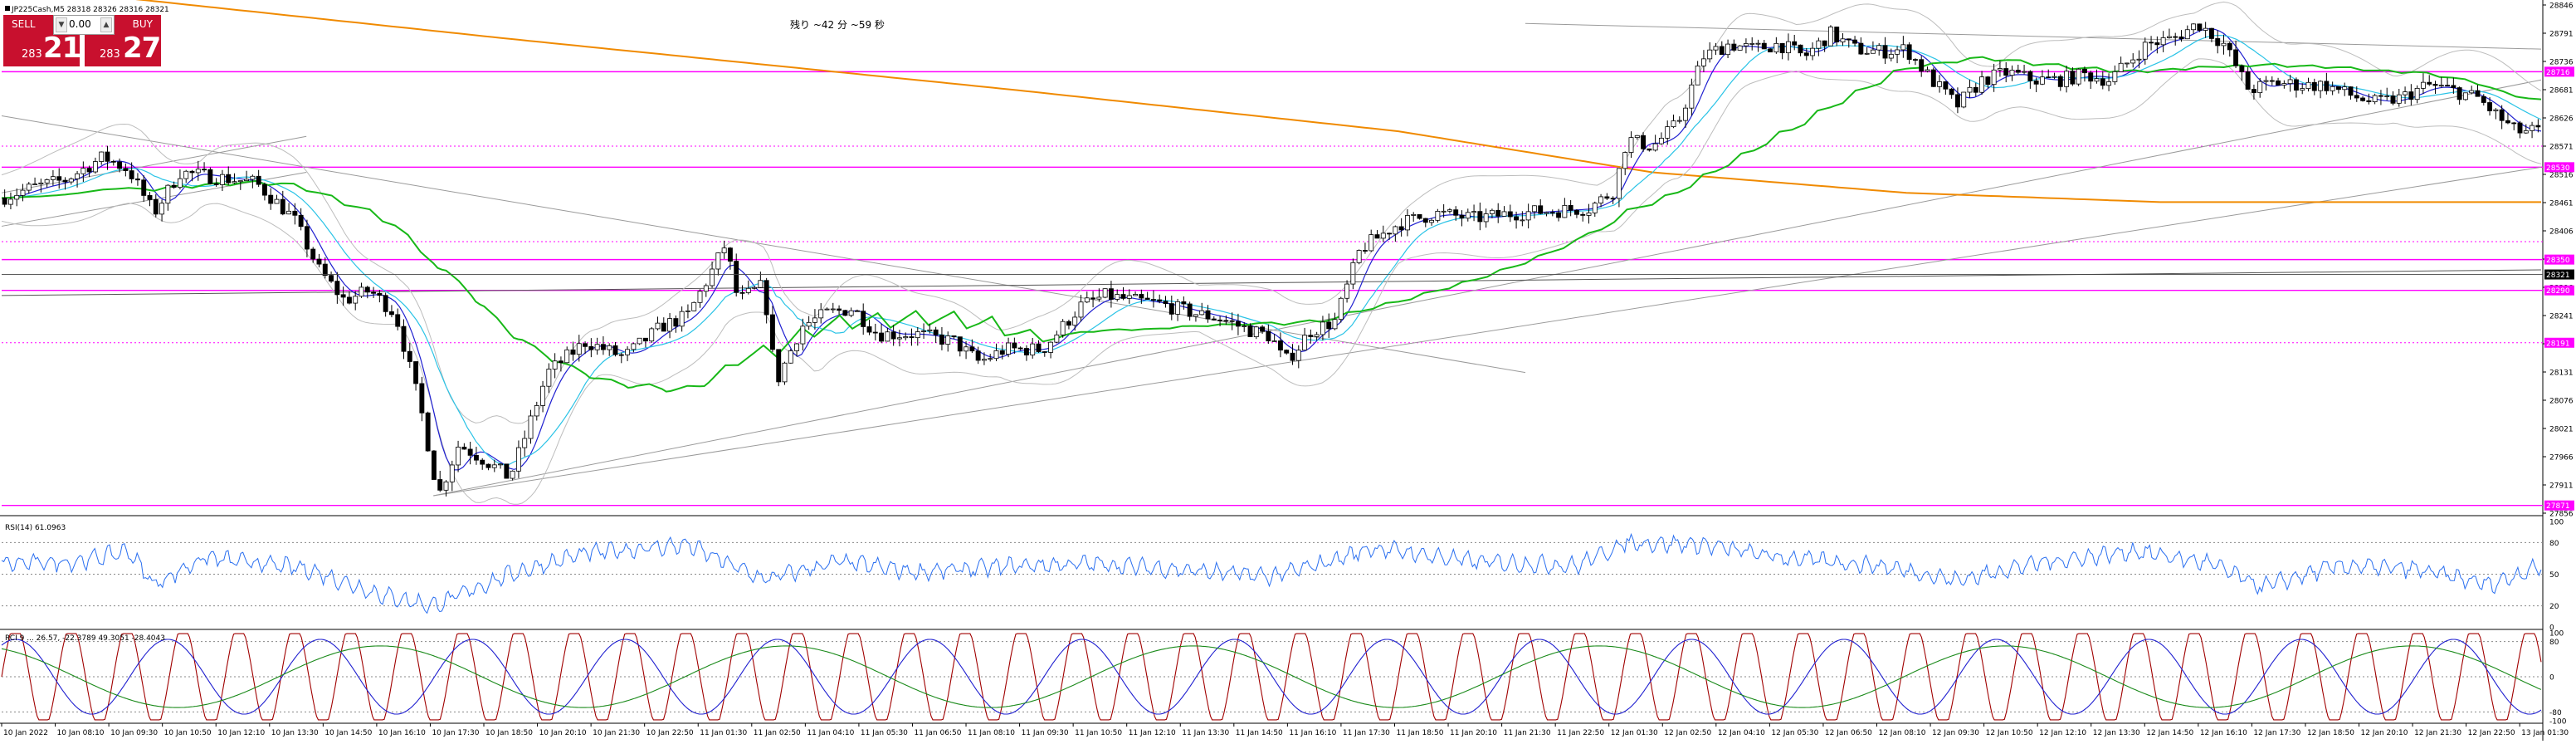 The width and height of the screenshot is (2576, 744). Describe the element at coordinates (2561, 402) in the screenshot. I see `price-tick-label: 28076` at that location.